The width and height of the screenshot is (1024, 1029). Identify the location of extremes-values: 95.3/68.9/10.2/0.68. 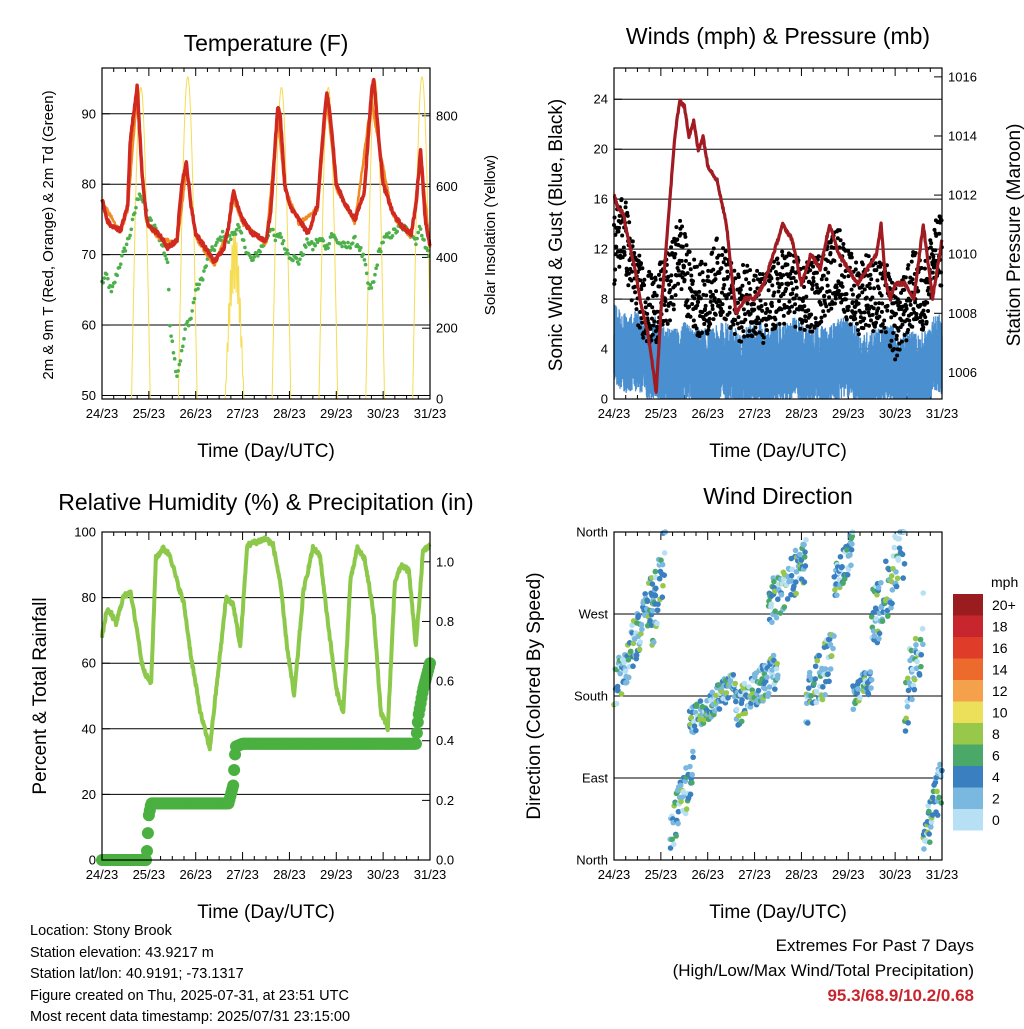
(900, 995).